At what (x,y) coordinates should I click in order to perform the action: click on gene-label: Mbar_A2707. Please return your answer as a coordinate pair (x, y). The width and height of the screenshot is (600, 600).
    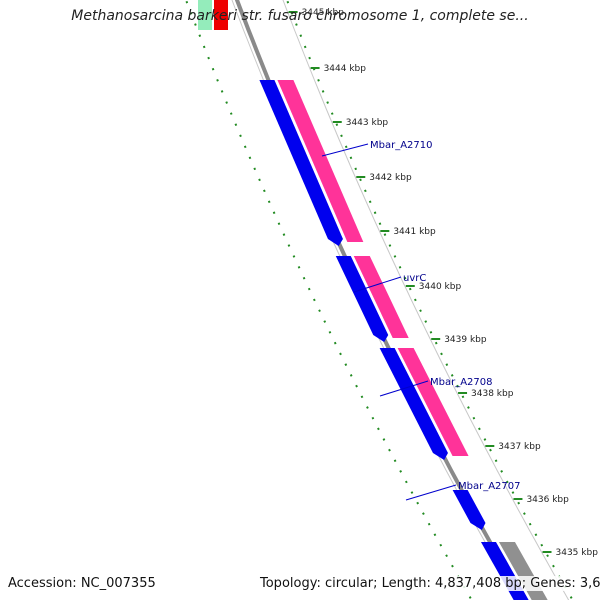
    Looking at the image, I should click on (489, 486).